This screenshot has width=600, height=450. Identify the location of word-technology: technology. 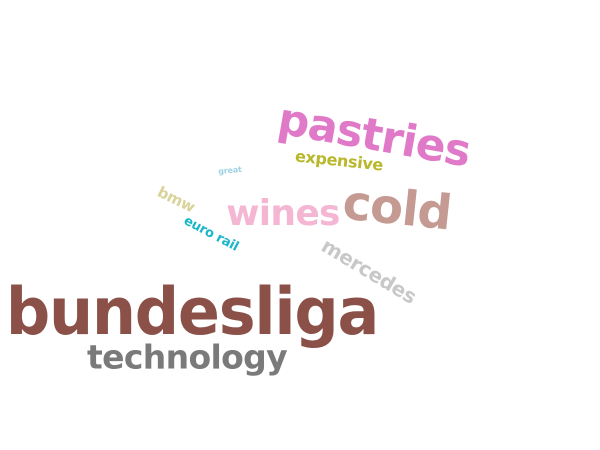
(187, 357).